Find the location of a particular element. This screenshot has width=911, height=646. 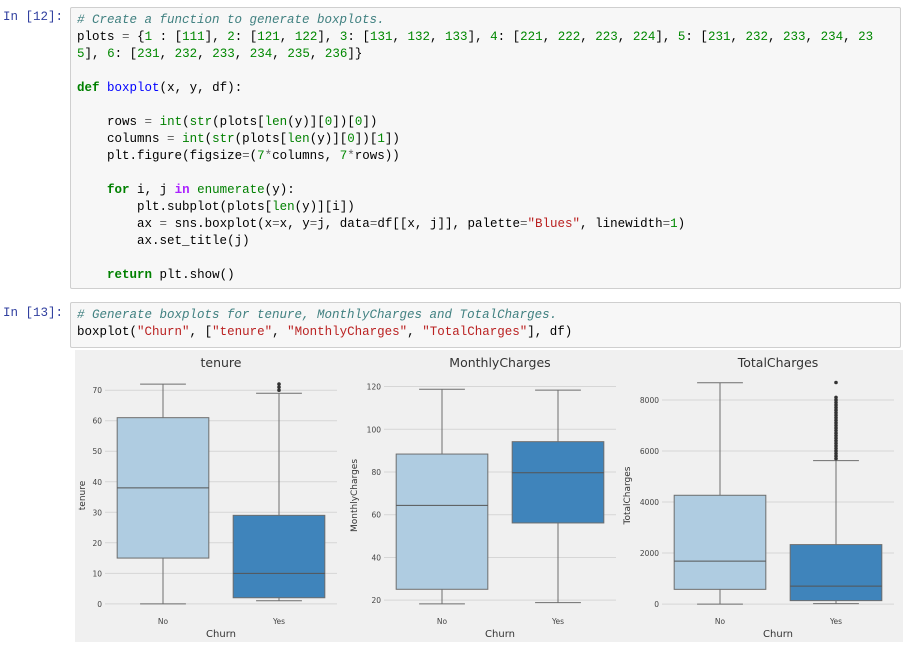

y-tick-label: 4000 is located at coordinates (649, 502).